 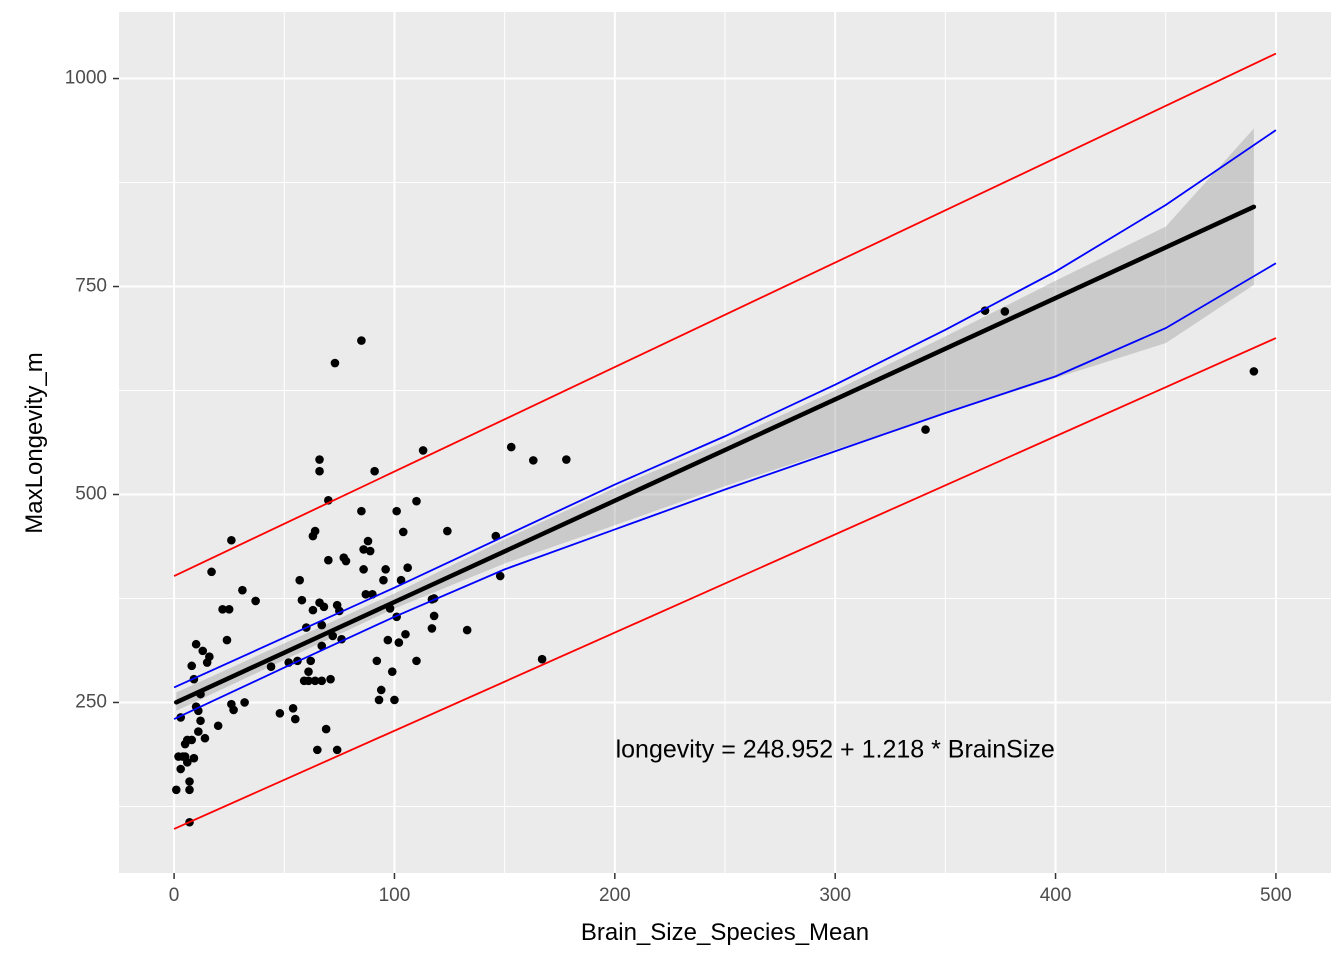 What do you see at coordinates (34, 442) in the screenshot?
I see `y-axis-title: MaxLongevity_m` at bounding box center [34, 442].